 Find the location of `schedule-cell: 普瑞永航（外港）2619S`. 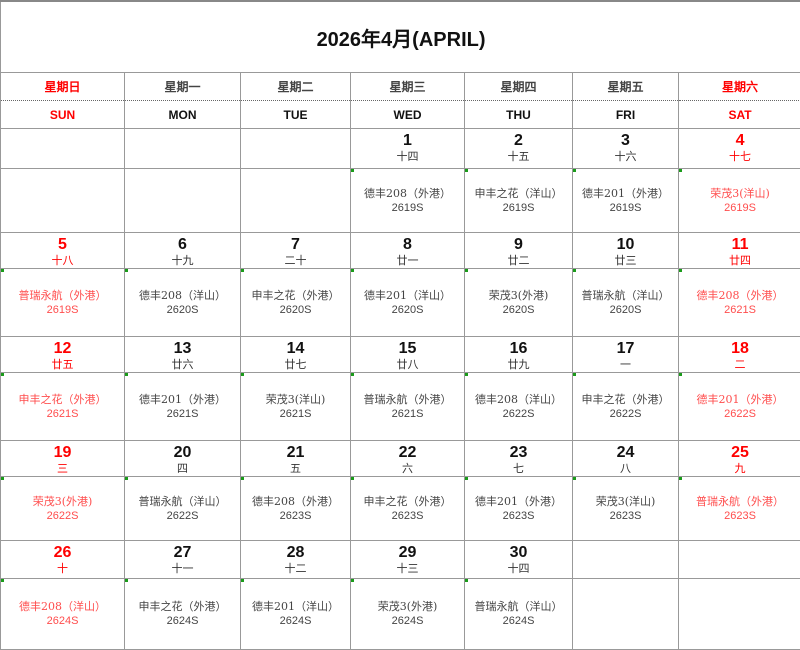

schedule-cell: 普瑞永航（外港）2619S is located at coordinates (63, 303).